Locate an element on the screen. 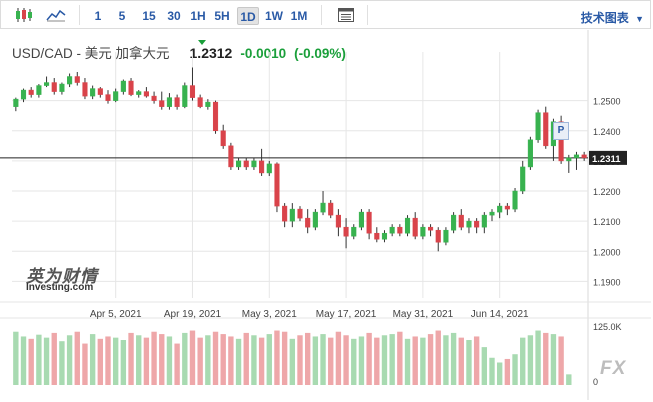 This screenshot has height=402, width=653. toolbar-separator is located at coordinates (367, 15).